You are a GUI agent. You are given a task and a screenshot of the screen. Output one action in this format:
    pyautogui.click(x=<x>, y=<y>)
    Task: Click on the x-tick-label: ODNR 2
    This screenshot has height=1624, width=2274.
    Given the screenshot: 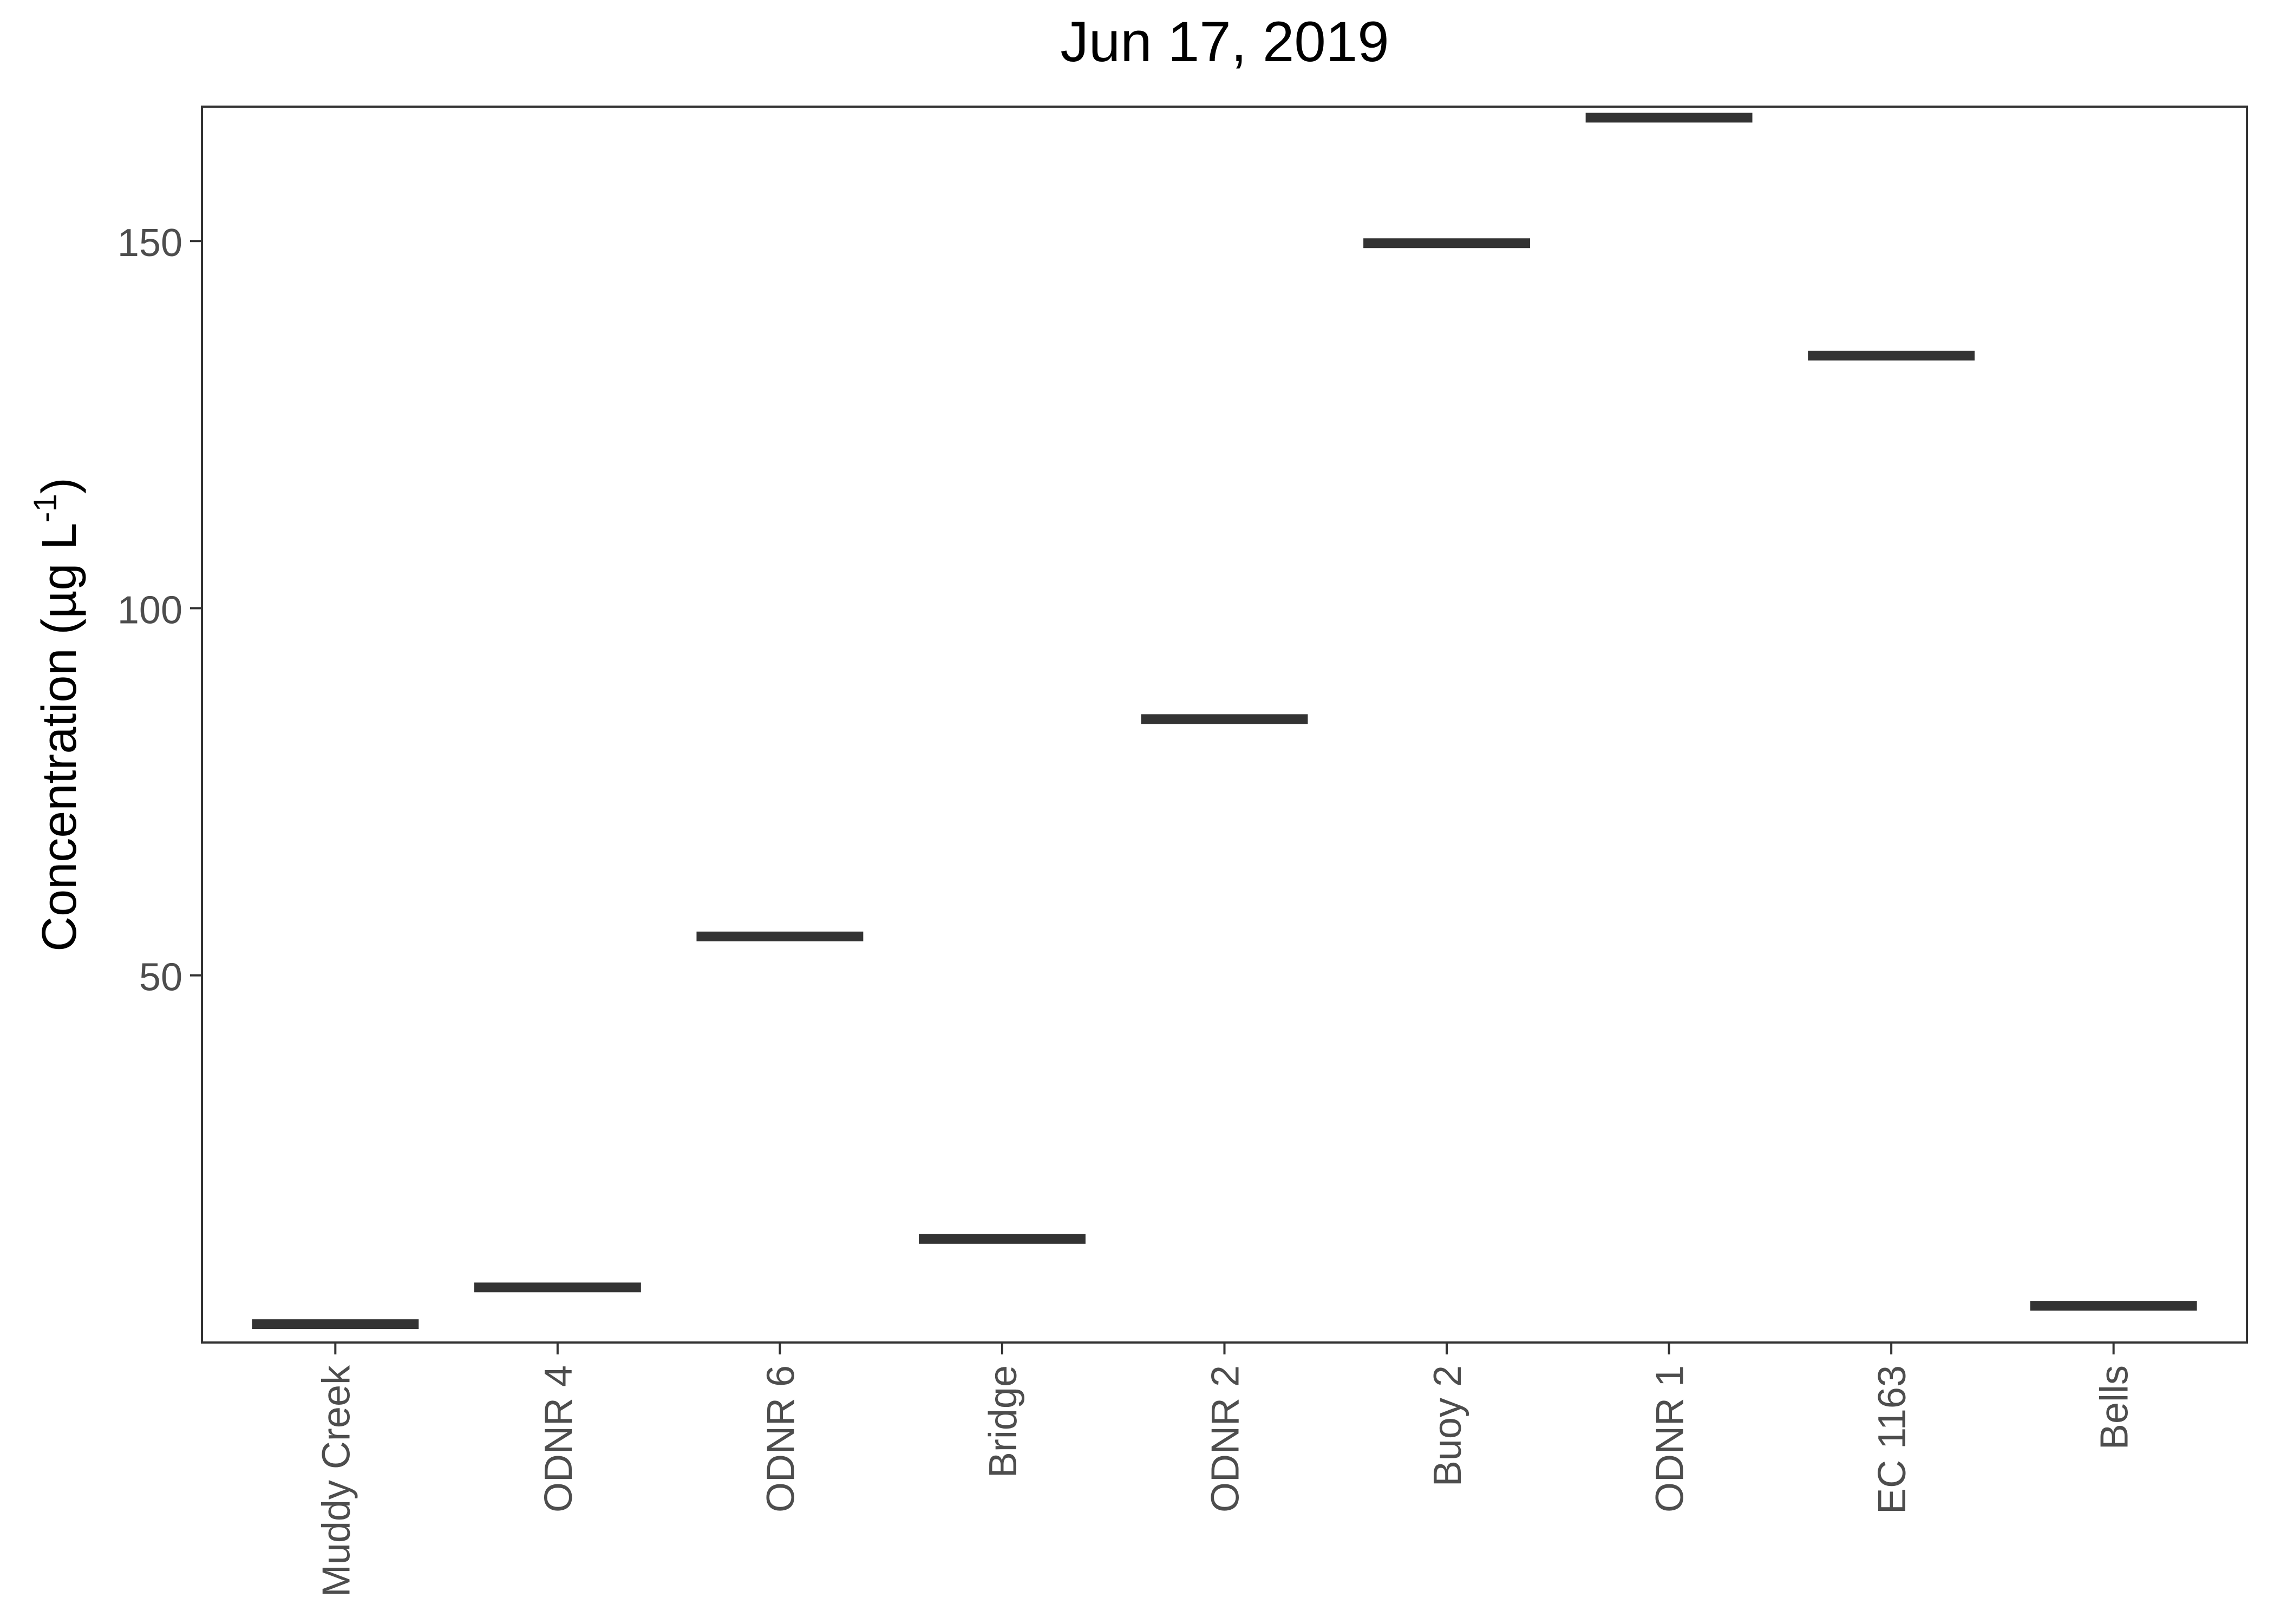 What is the action you would take?
    pyautogui.click(x=1225, y=1438)
    